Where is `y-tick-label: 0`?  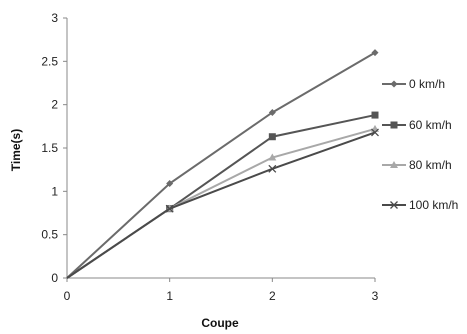 y-tick-label: 0 is located at coordinates (54, 278).